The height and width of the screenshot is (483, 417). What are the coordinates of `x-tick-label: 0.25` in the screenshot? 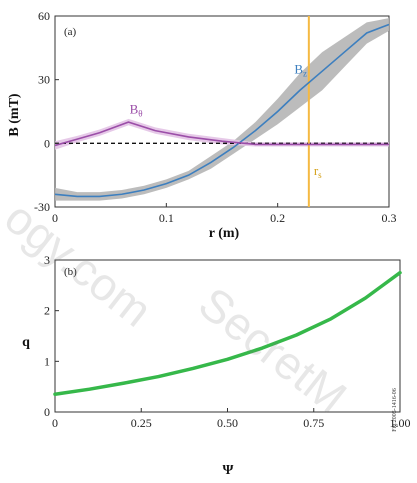 It's located at (141, 423).